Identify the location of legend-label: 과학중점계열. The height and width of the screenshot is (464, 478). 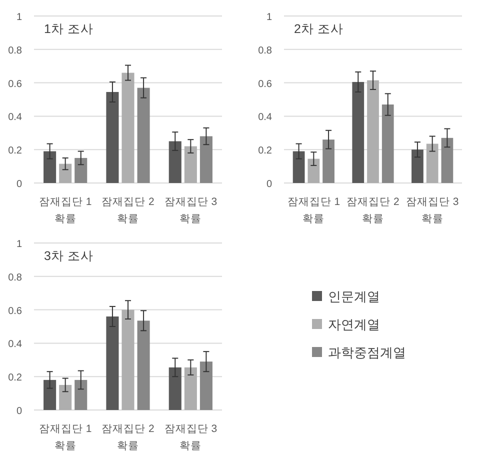
(367, 352).